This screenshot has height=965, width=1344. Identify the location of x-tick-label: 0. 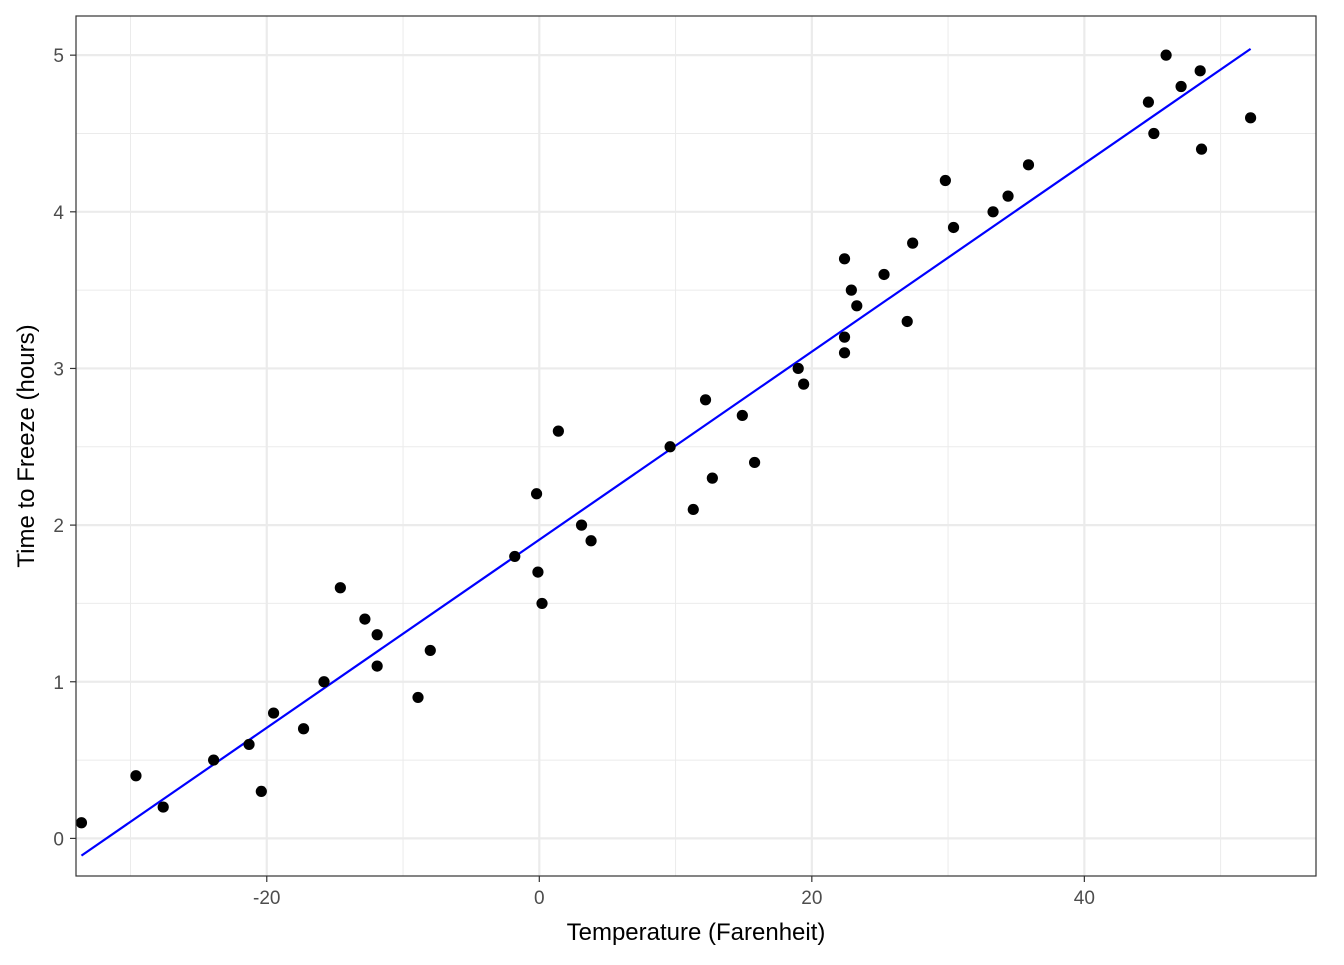
(539, 898).